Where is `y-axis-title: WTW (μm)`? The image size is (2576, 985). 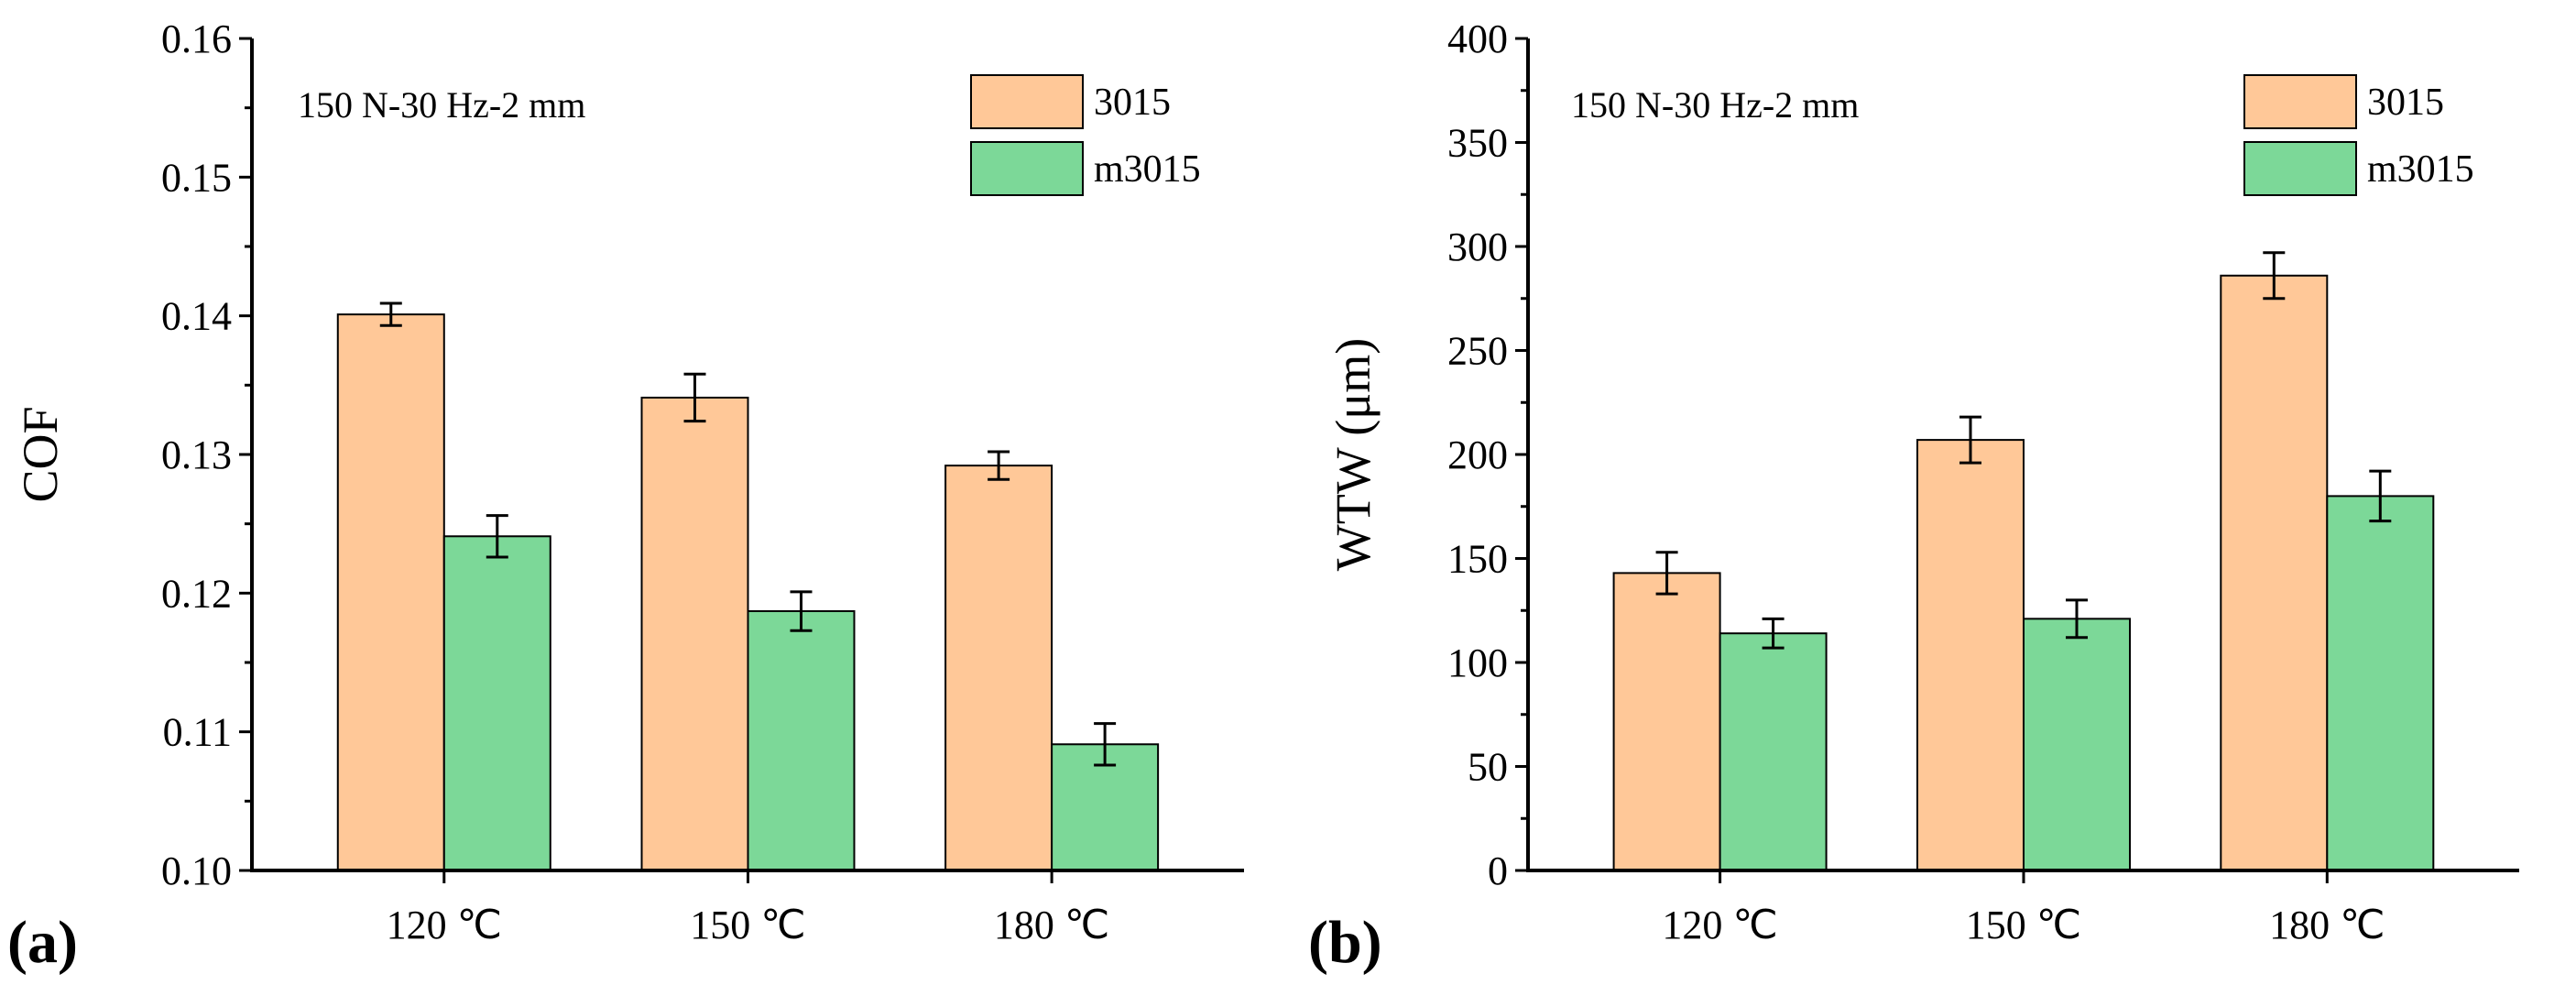
y-axis-title: WTW (μm) is located at coordinates (1354, 455).